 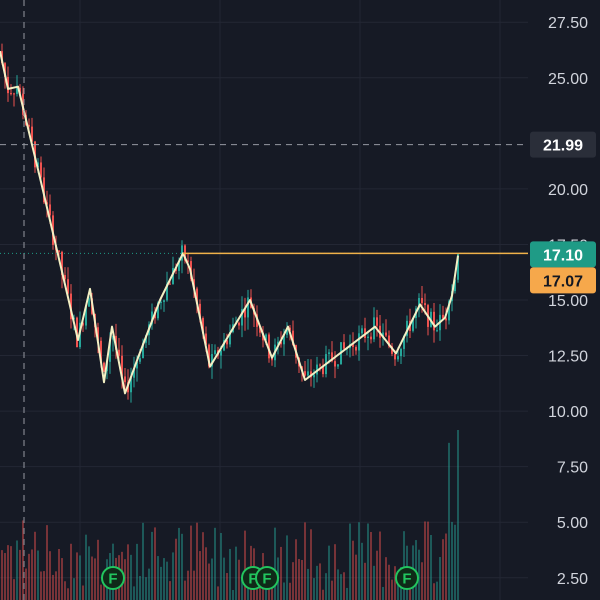 What do you see at coordinates (568, 412) in the screenshot?
I see `y-tick-label: 10.00` at bounding box center [568, 412].